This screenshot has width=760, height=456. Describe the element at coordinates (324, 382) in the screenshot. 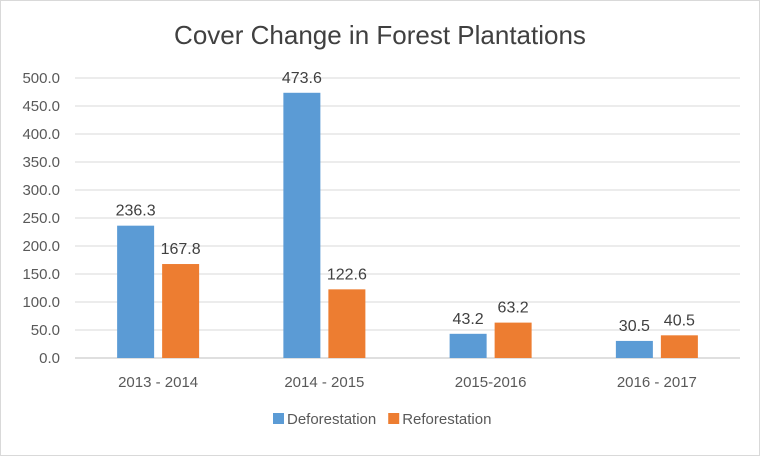

I see `x-tick-label: 2014 - 2015` at that location.